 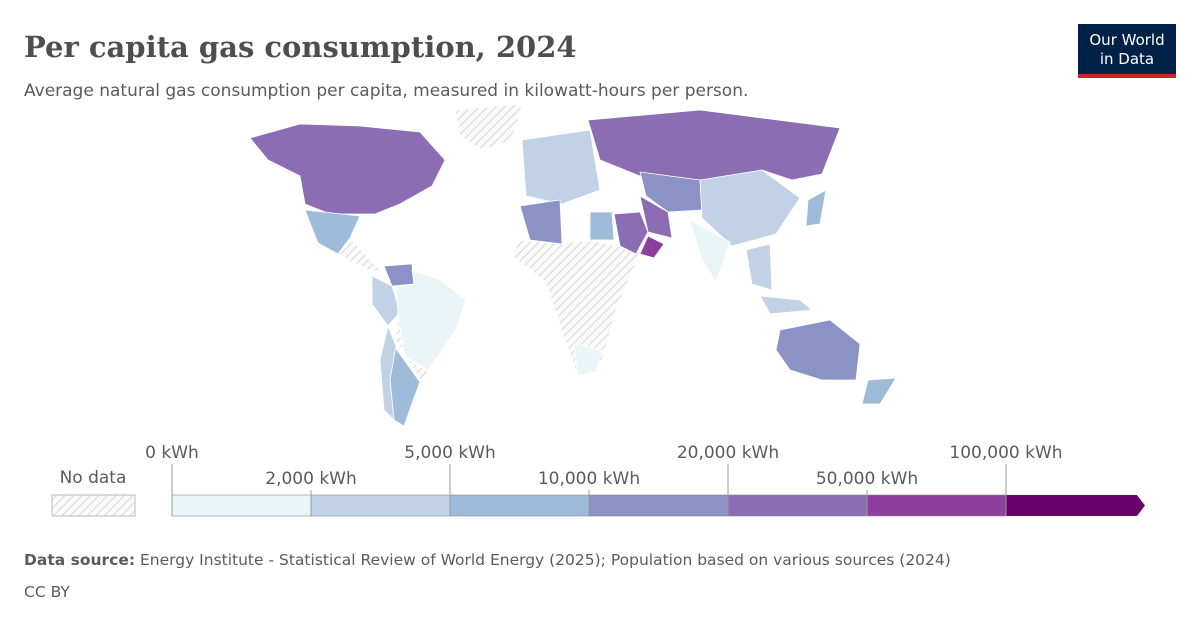 I want to click on title: Per capita gas consumption, 2024, so click(x=300, y=47).